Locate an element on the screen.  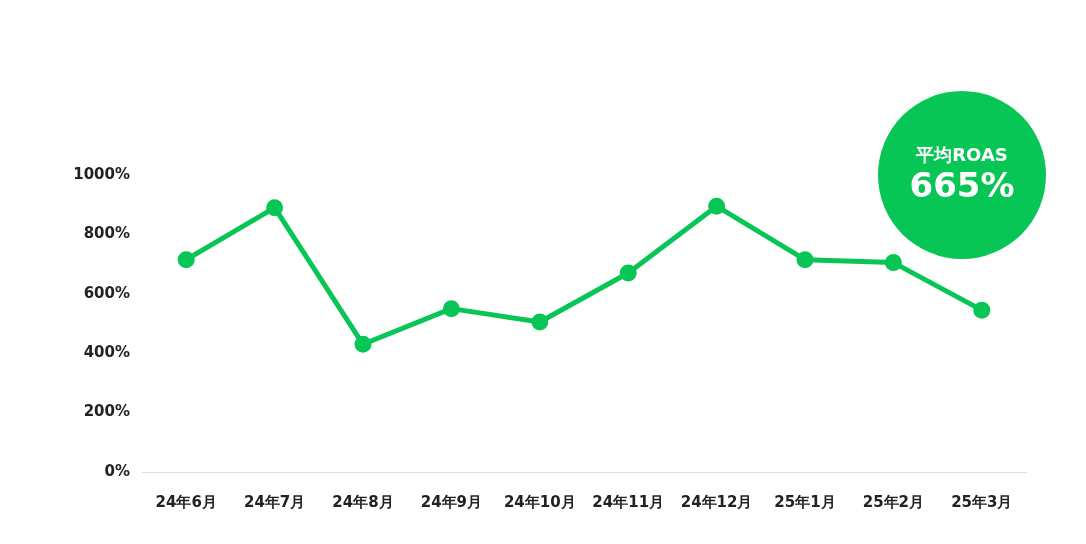
x-tick-label: 24年9月 is located at coordinates (451, 501).